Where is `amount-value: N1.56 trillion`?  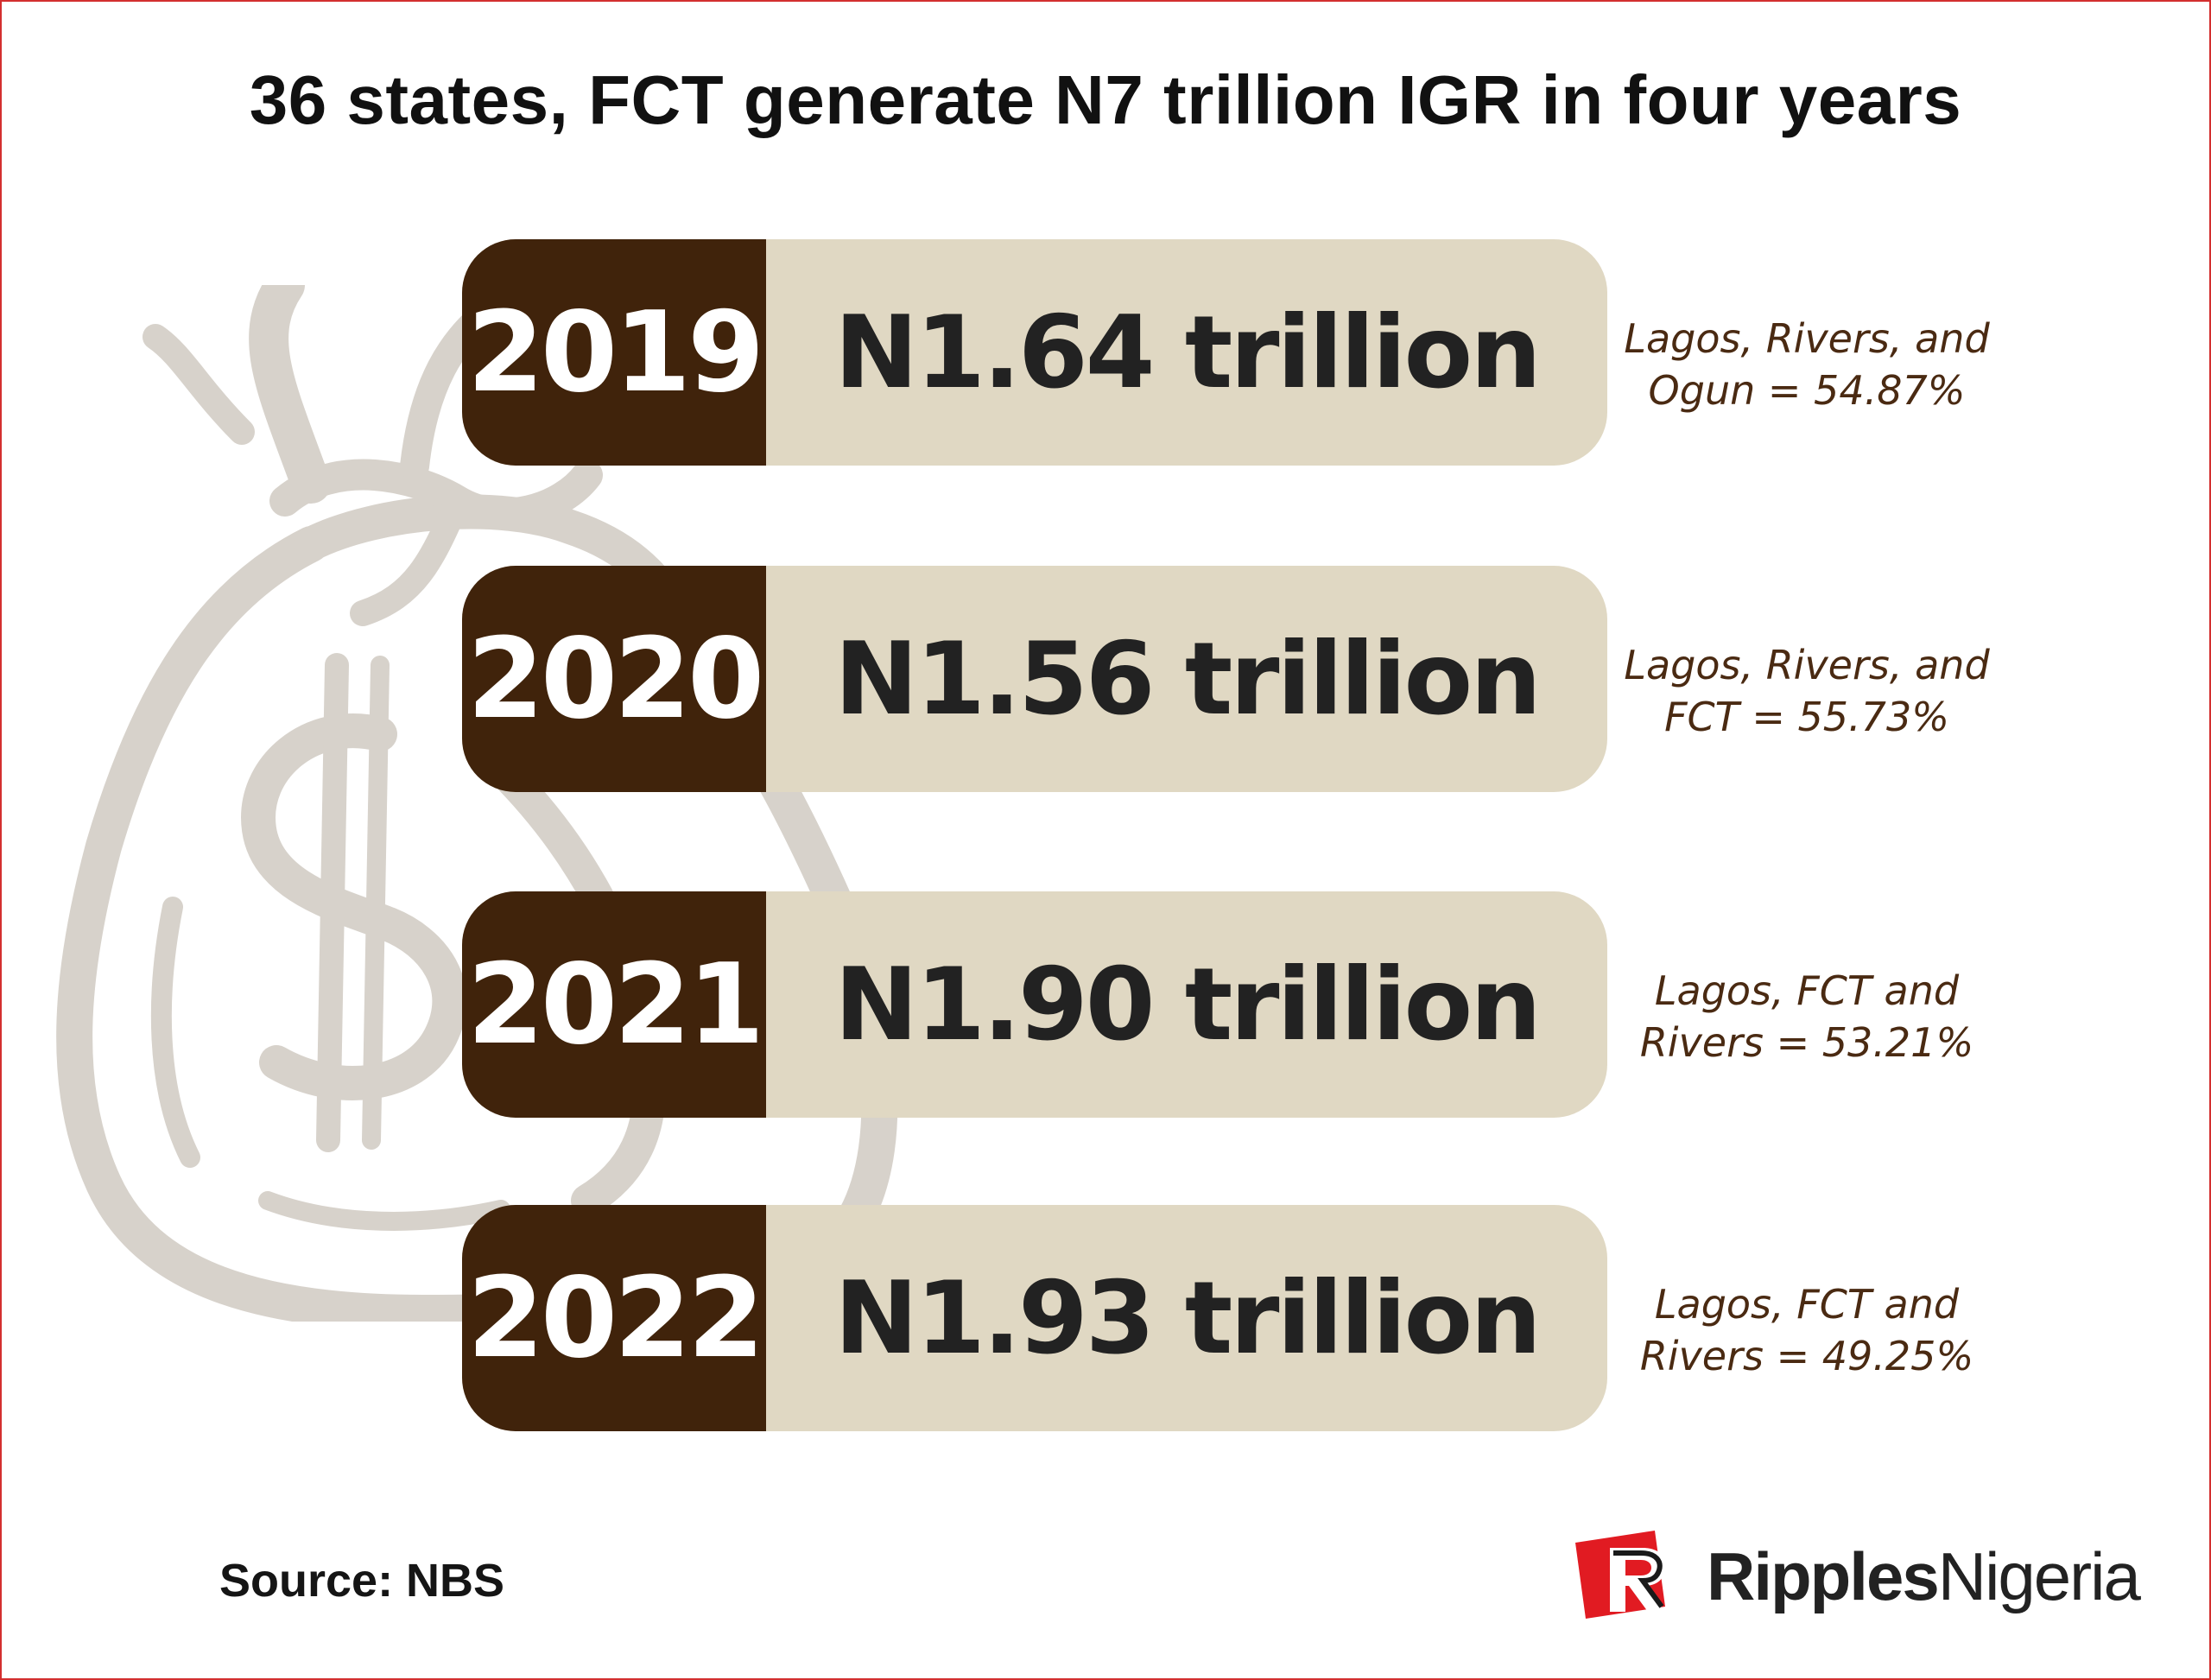
amount-value: N1.56 trillion is located at coordinates (1188, 679).